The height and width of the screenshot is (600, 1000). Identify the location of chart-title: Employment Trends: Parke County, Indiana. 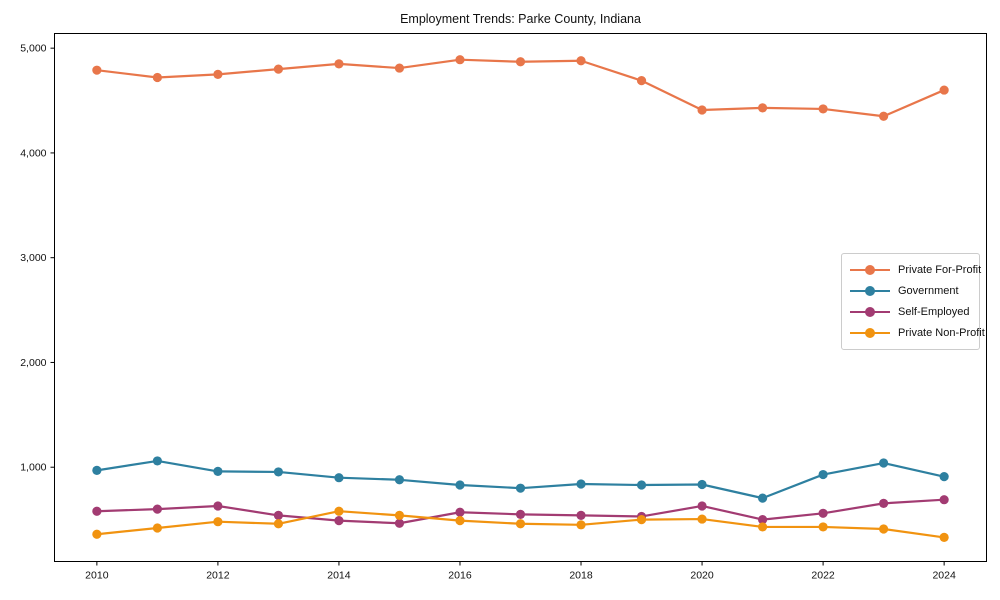
(520, 19).